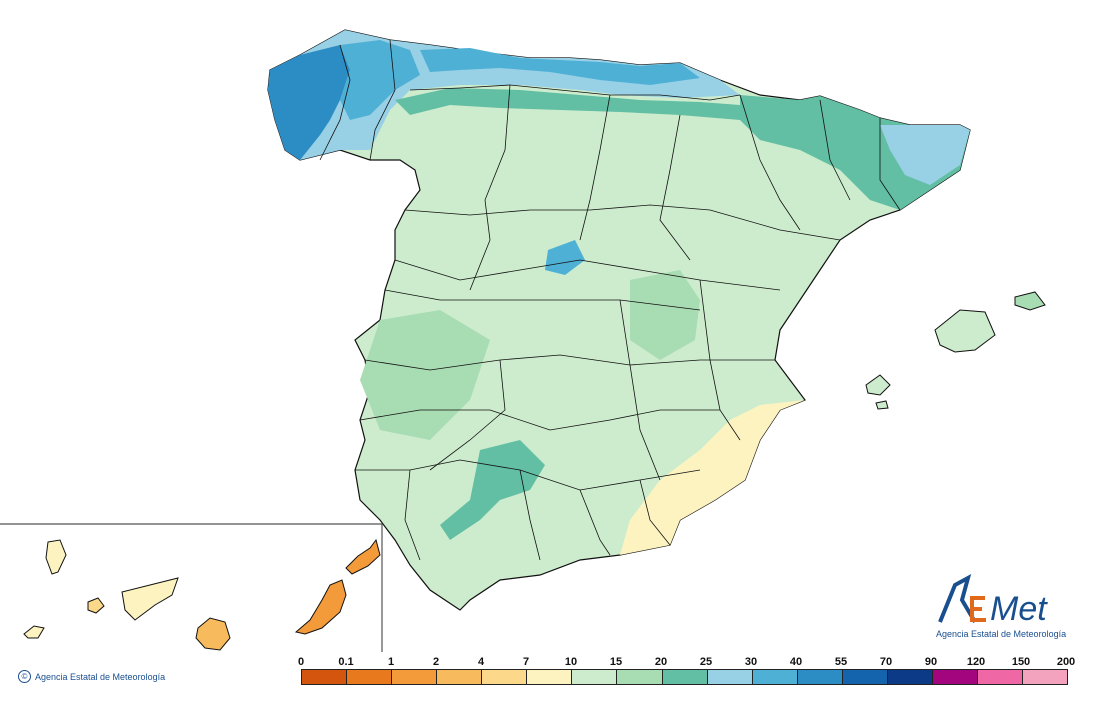  Describe the element at coordinates (56, 557) in the screenshot. I see `la-palma` at that location.